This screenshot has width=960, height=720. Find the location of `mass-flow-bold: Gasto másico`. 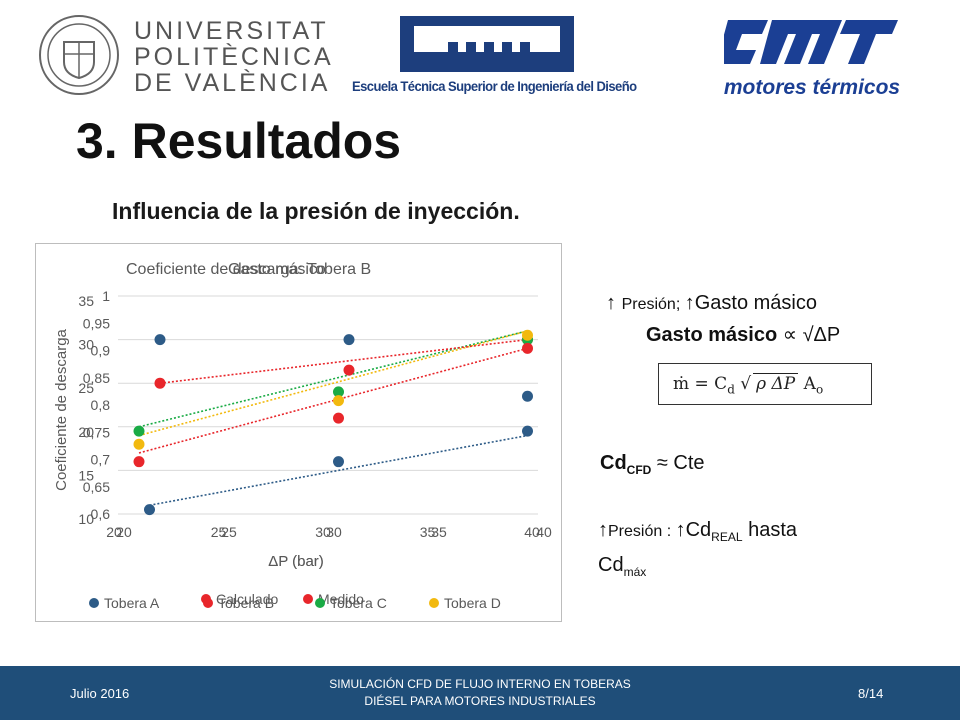

mass-flow-bold: Gasto másico is located at coordinates (712, 335).